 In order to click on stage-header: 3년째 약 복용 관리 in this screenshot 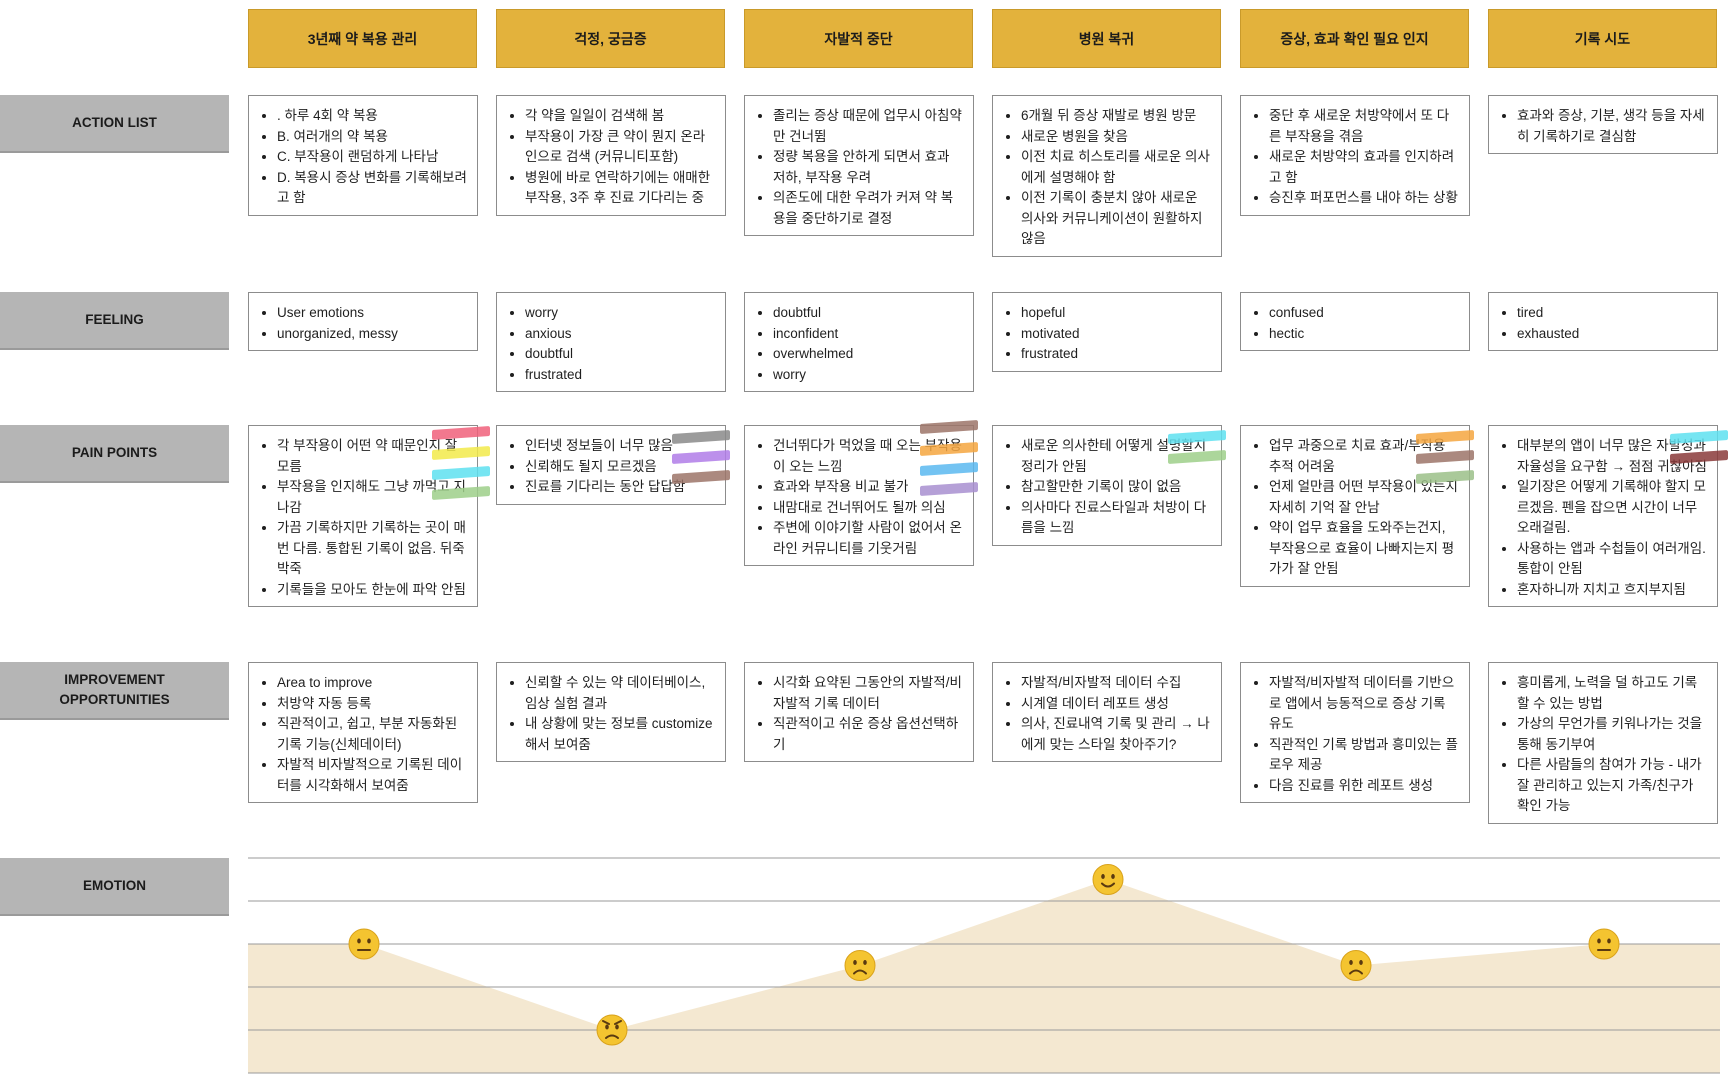, I will do `click(362, 38)`.